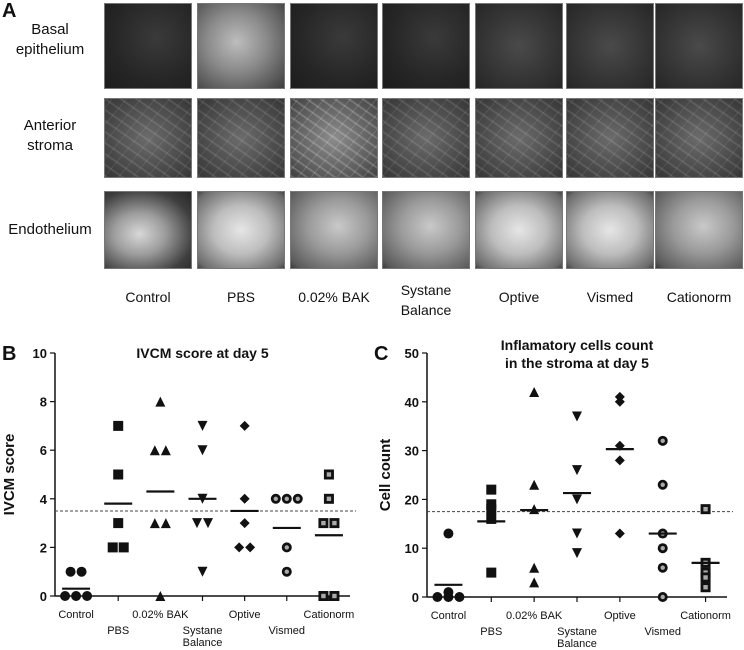 This screenshot has height=650, width=744. What do you see at coordinates (202, 353) in the screenshot?
I see `chart-title: IVCM score at day 5` at bounding box center [202, 353].